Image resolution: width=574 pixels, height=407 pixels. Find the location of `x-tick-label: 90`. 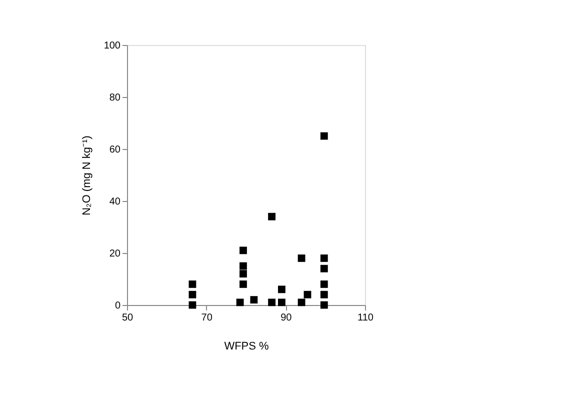

x-tick-label: 90 is located at coordinates (286, 318).